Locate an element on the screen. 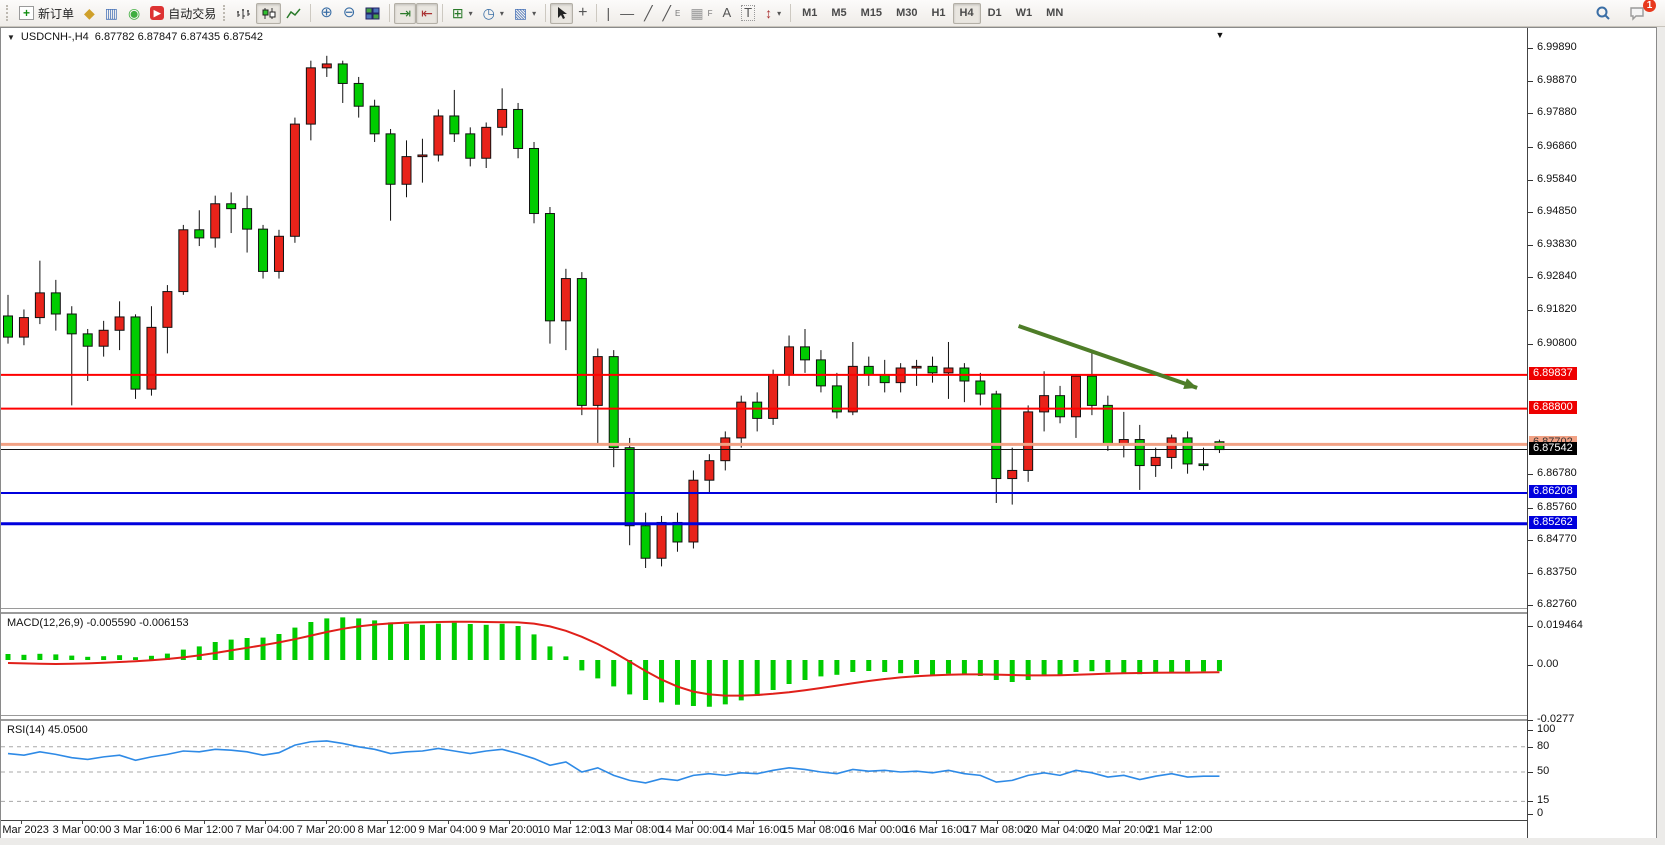  new-order-label: 新订单 is located at coordinates (56, 13).